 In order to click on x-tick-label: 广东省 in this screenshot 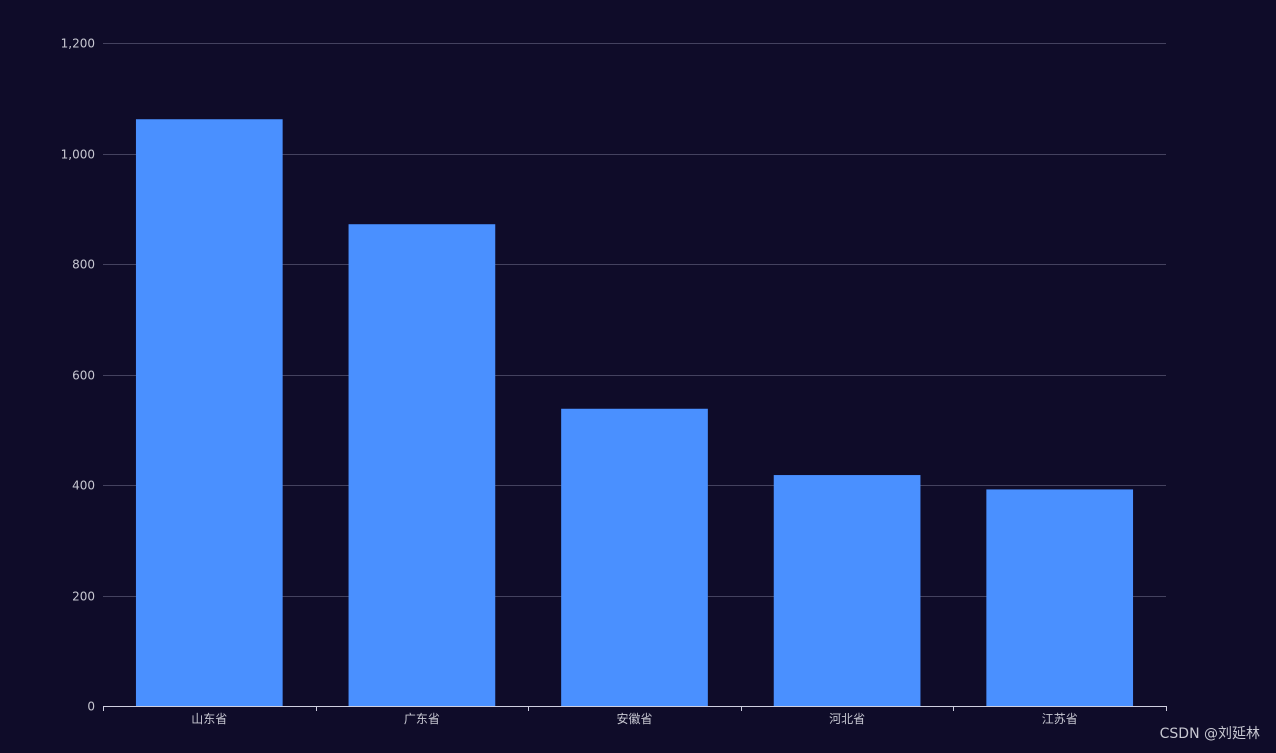, I will do `click(422, 719)`.